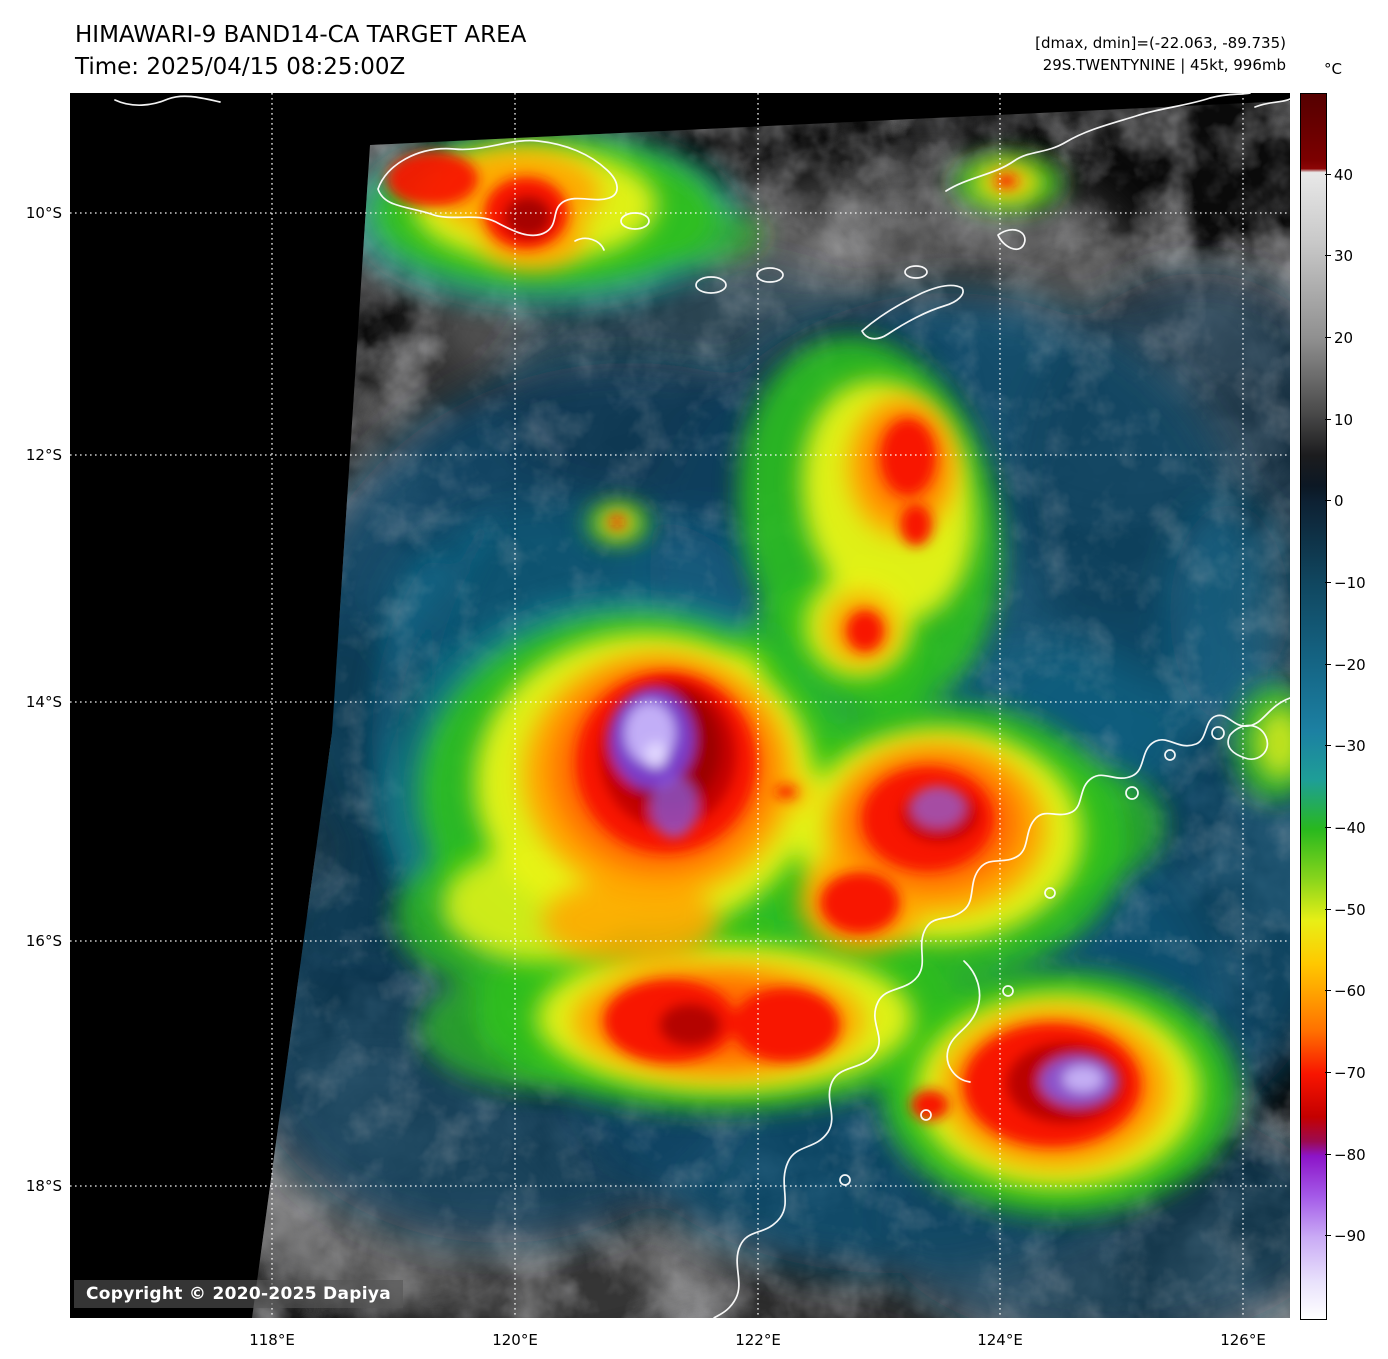  I want to click on colorbar-tick: −30, so click(1345, 746).